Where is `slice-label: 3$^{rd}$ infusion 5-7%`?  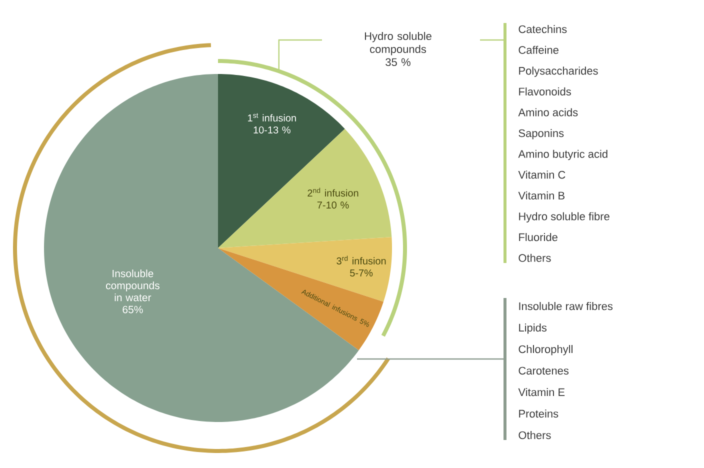 slice-label: 3$^{rd}$ infusion 5-7% is located at coordinates (361, 266).